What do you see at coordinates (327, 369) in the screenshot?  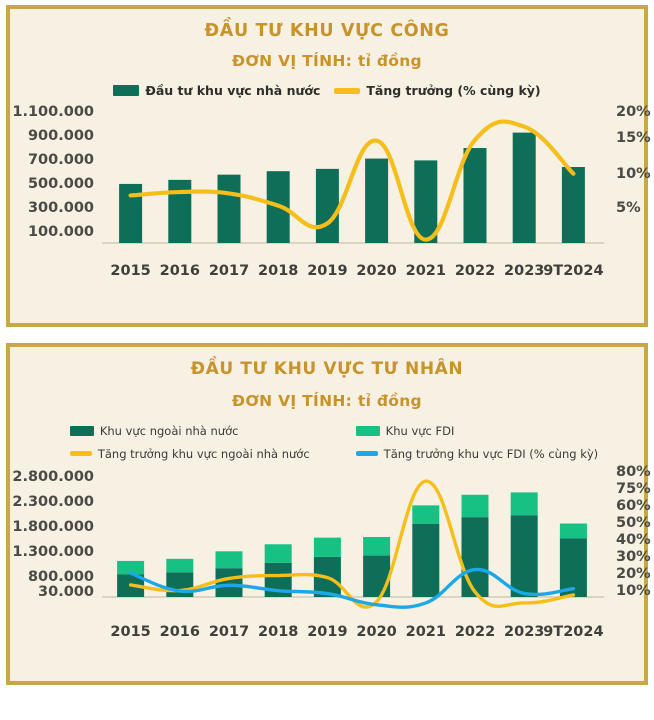 I see `private-chart-title: ĐẦU TƯ KHU VỰC TƯ NHÂN` at bounding box center [327, 369].